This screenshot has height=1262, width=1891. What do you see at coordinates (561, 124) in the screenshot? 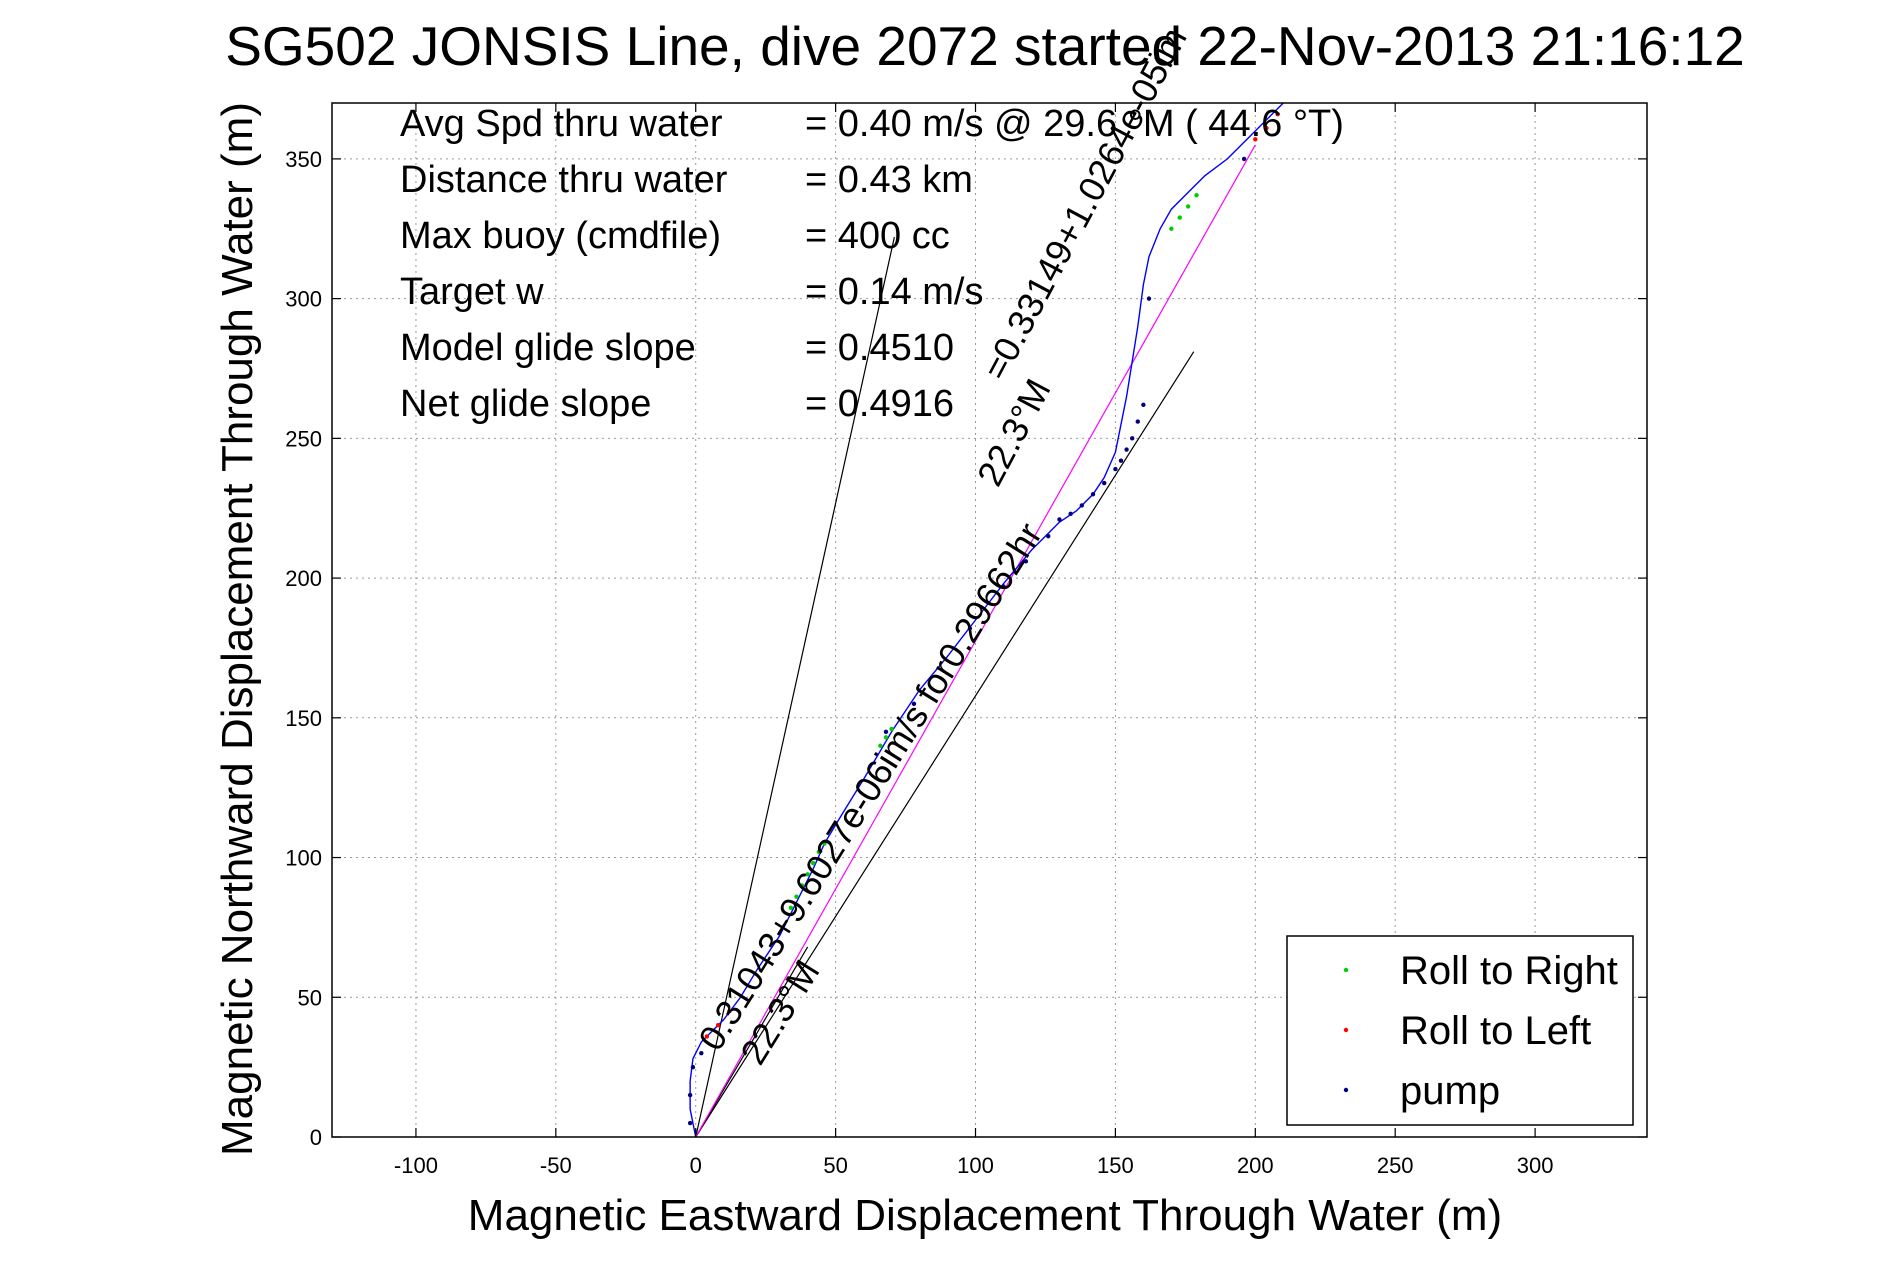
I see `stat-label: Avg Spd thru water` at bounding box center [561, 124].